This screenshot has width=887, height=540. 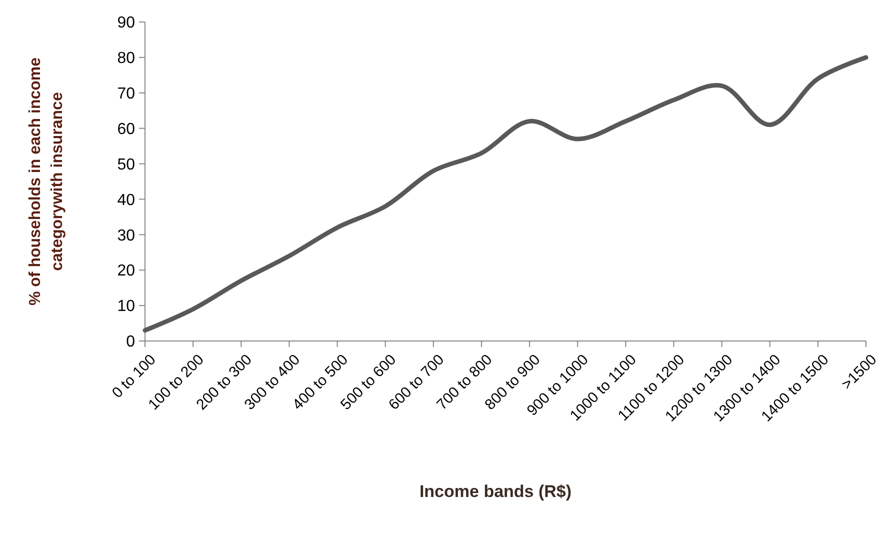 I want to click on y-axis-title: % of households in each income categorywith insurance, so click(x=46, y=181).